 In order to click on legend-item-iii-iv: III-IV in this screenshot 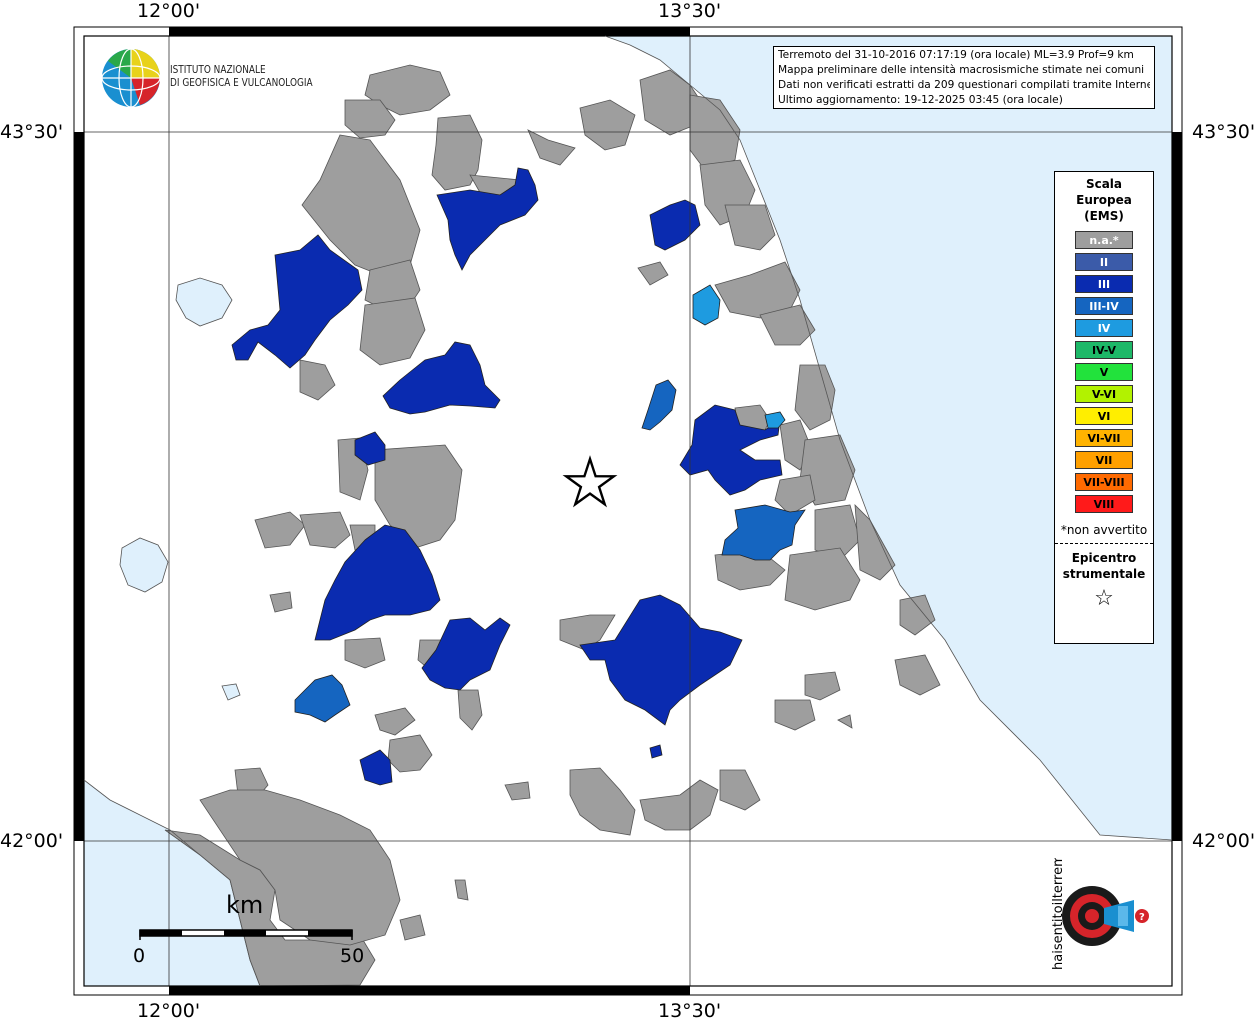, I will do `click(1104, 306)`.